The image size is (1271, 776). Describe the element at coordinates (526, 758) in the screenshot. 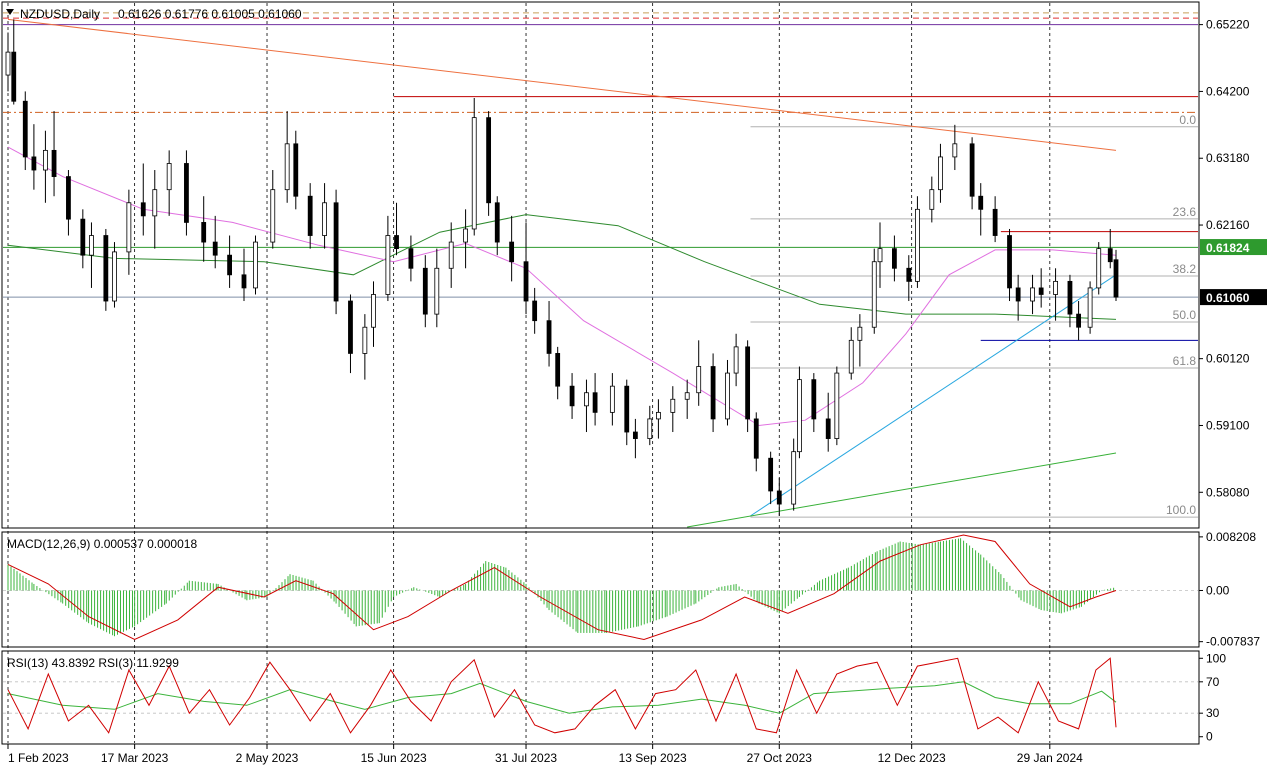

I see `time-tick-label: 31 Jul 2023` at that location.